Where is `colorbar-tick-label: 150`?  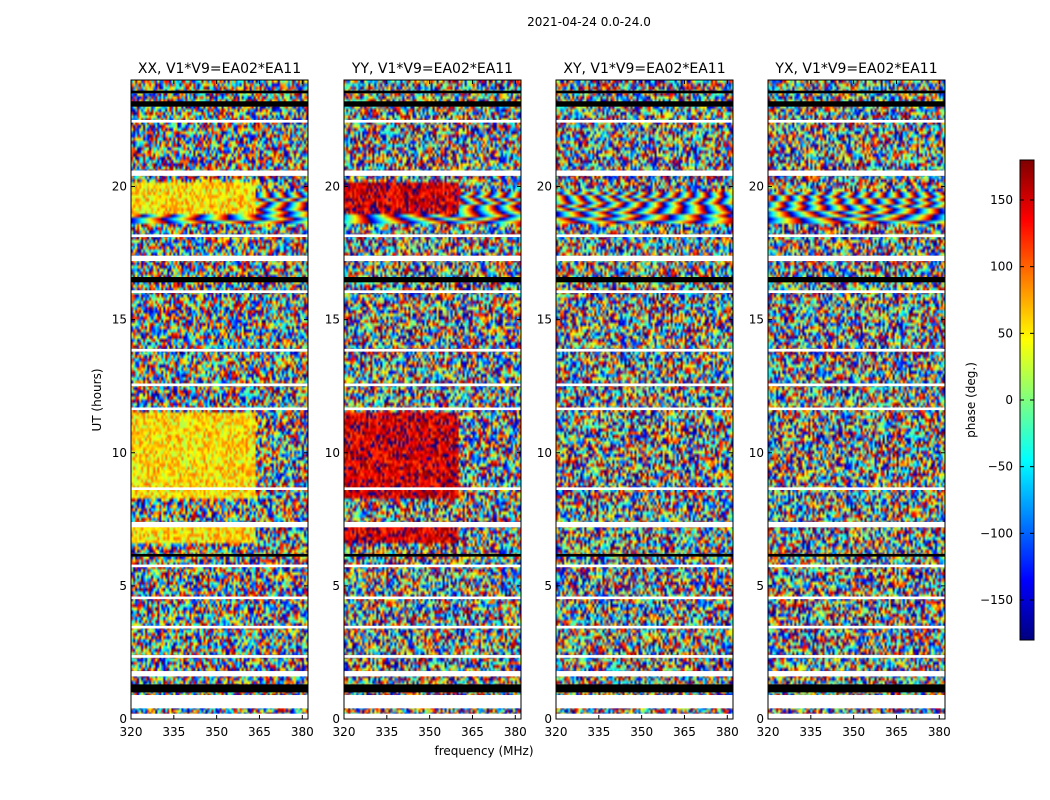 colorbar-tick-label: 150 is located at coordinates (1001, 200).